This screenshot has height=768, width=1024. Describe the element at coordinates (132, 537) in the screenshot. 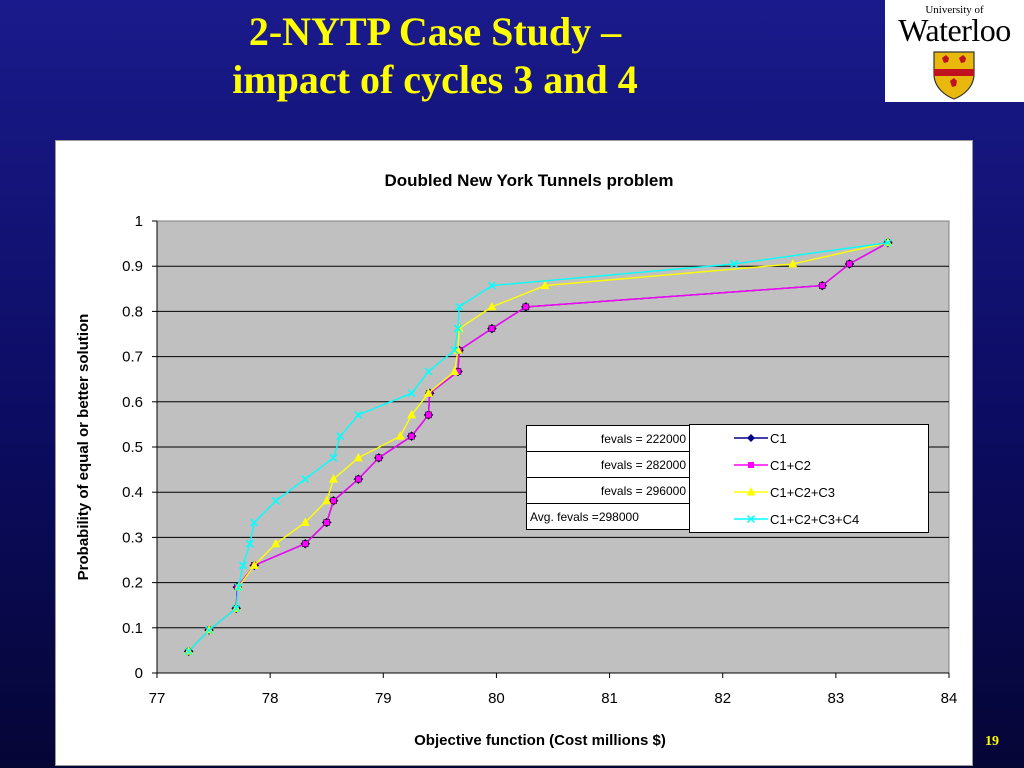

I see `y-tick-label: 0.3` at that location.